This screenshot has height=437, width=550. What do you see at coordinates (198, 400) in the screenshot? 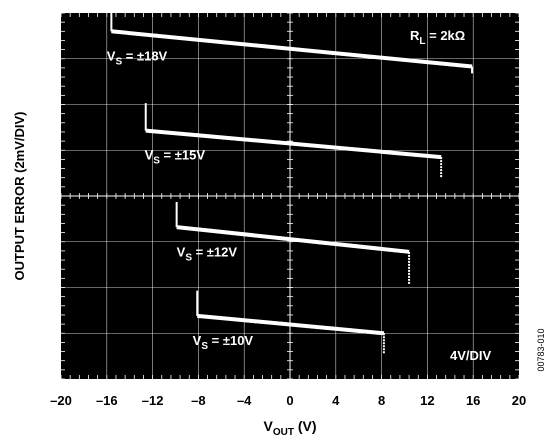
I see `x-tick-label: –8` at bounding box center [198, 400].